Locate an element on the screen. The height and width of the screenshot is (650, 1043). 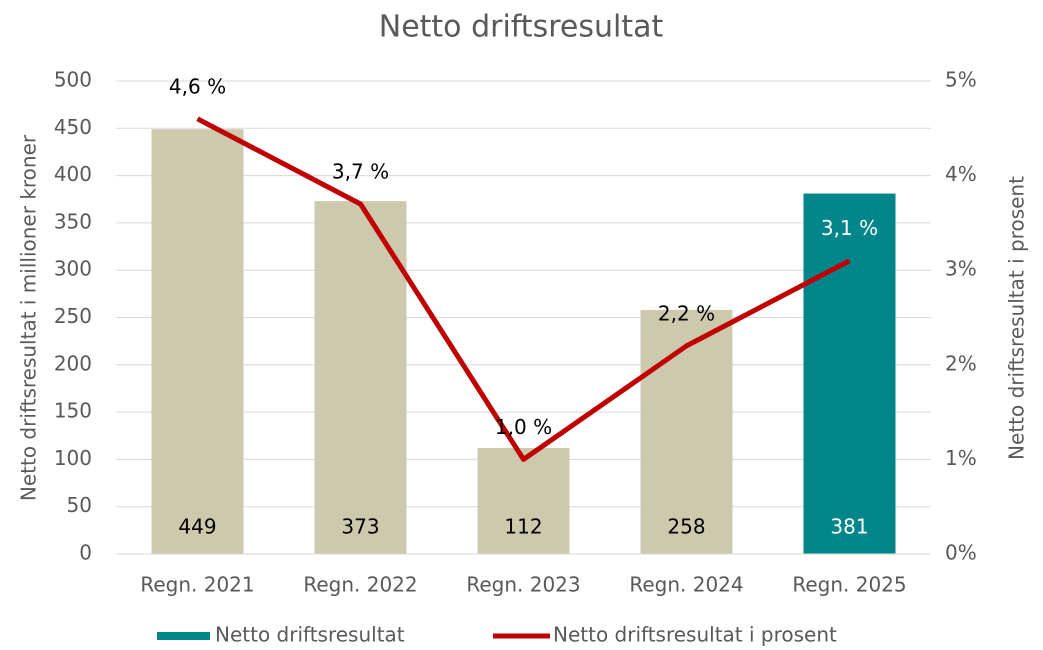
y2-tick-label: 2% is located at coordinates (961, 363).